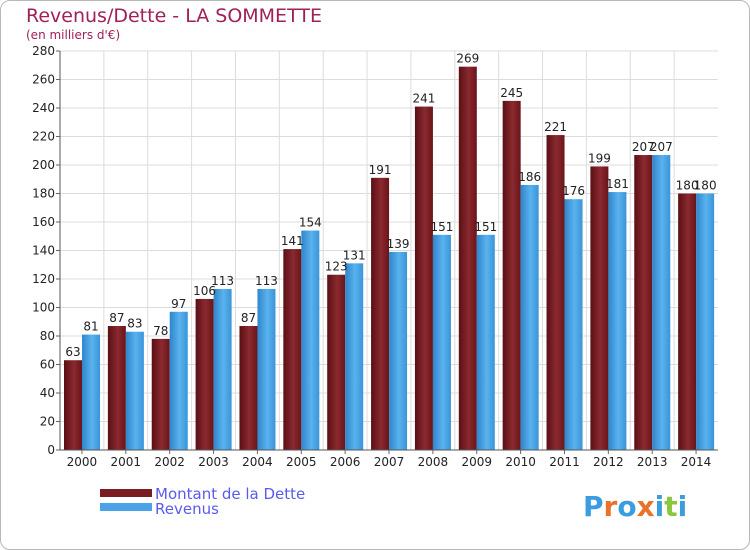  Describe the element at coordinates (43, 194) in the screenshot. I see `y-tick-label: 180` at that location.